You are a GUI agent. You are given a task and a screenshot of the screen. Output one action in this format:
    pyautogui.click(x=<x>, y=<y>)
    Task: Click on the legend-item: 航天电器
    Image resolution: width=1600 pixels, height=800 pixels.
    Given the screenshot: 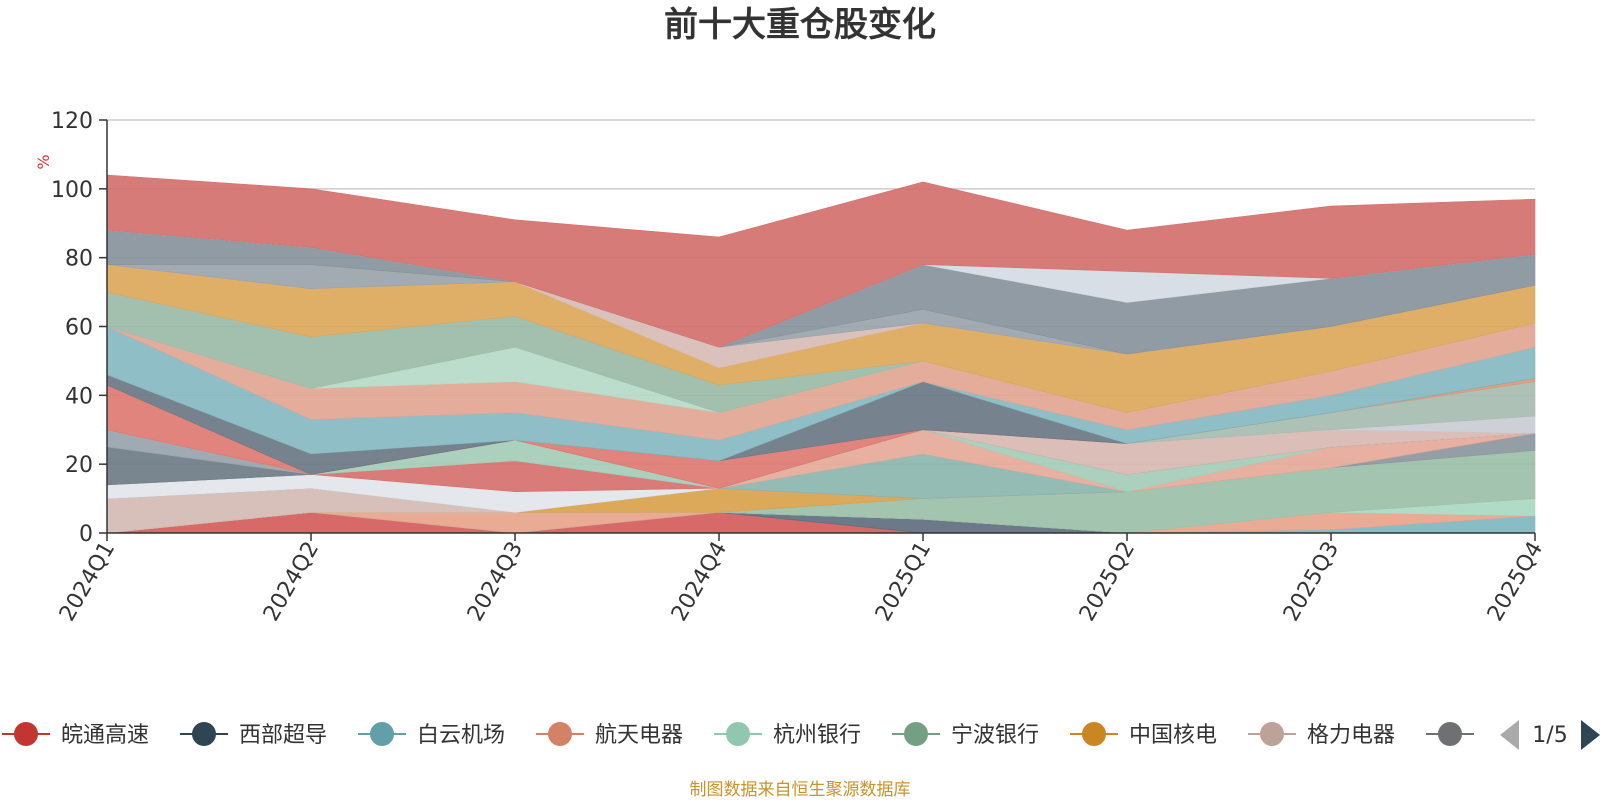 What is the action you would take?
    pyautogui.click(x=609, y=735)
    